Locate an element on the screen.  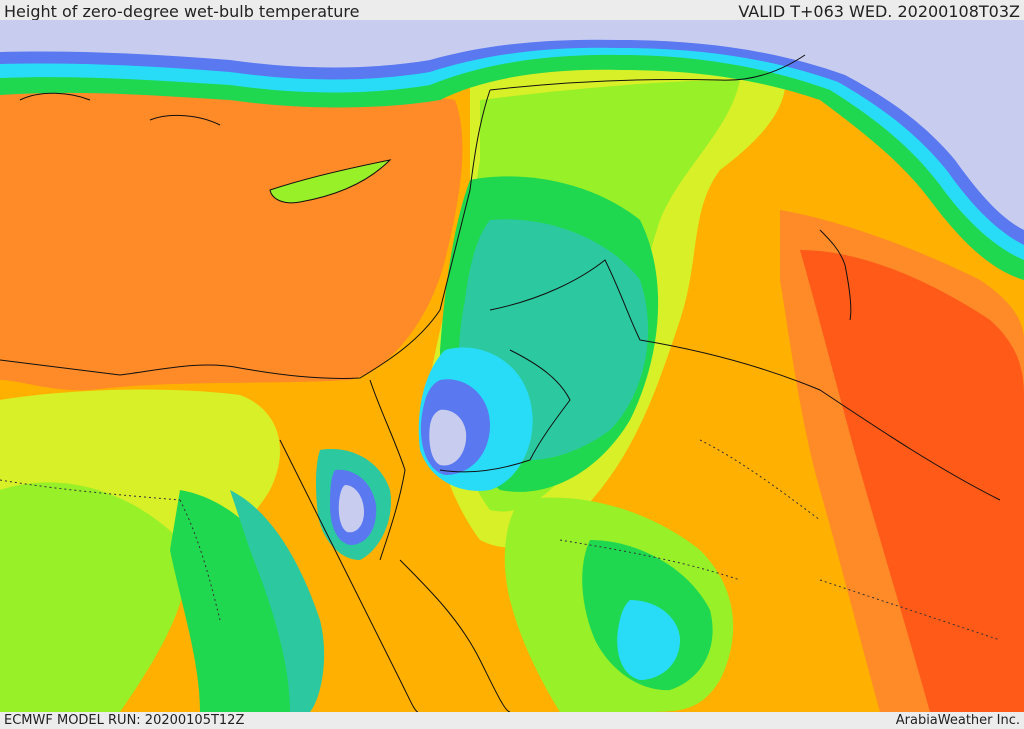
cyprus-island is located at coordinates (330, 181).